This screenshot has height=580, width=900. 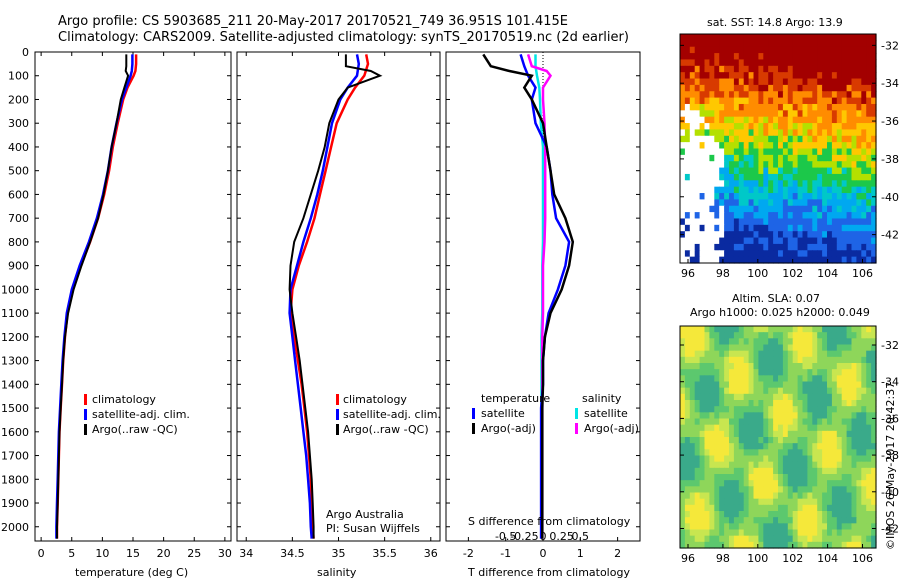 What do you see at coordinates (15, 503) in the screenshot?
I see `depth-tick-label: 1900` at bounding box center [15, 503].